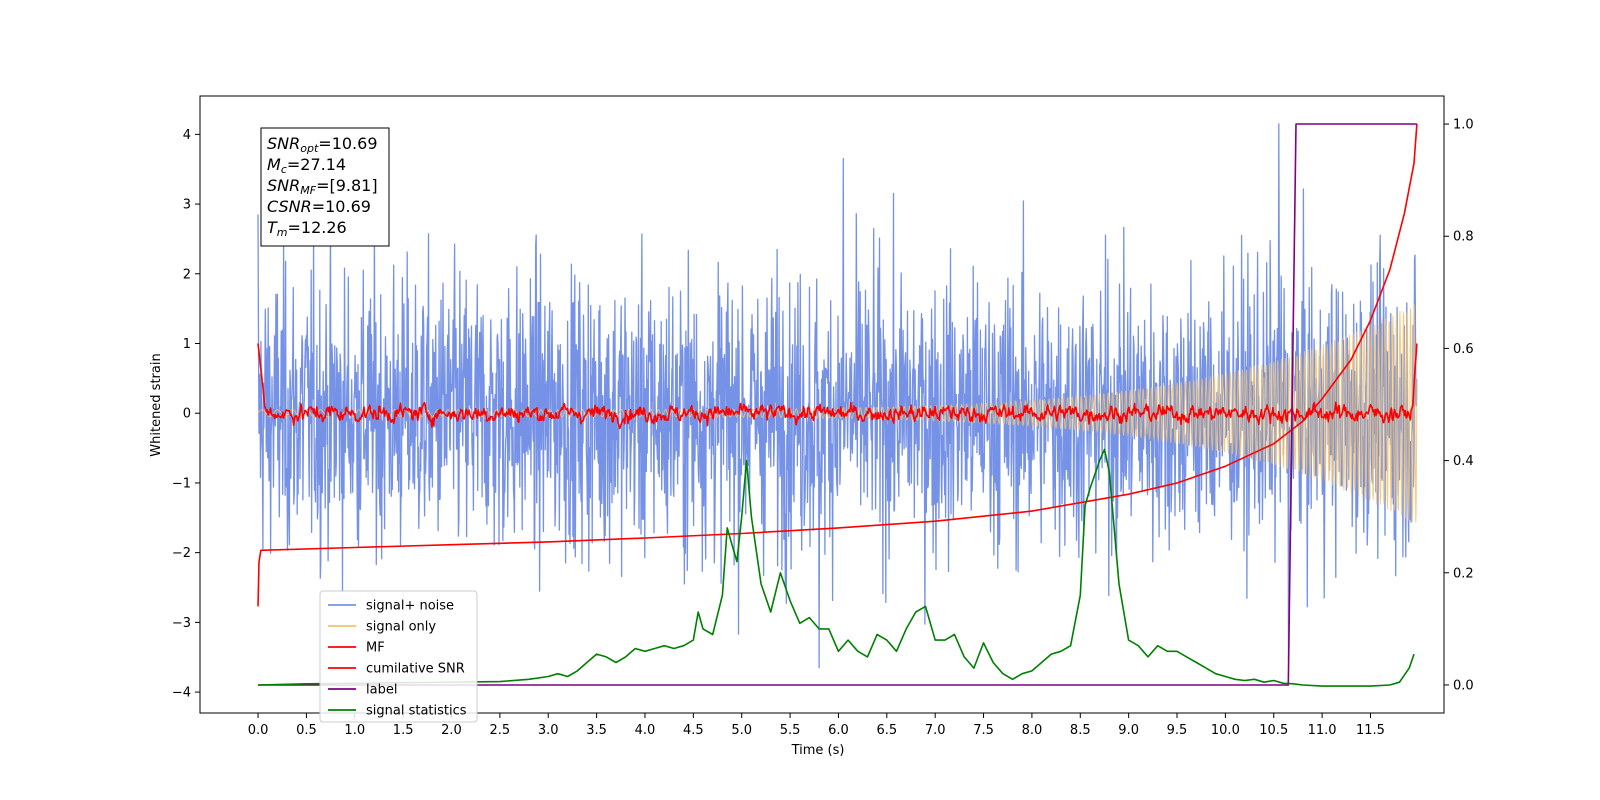 This screenshot has width=1600, height=800. What do you see at coordinates (258, 730) in the screenshot?
I see `x-tick-label-0: 0.0` at bounding box center [258, 730].